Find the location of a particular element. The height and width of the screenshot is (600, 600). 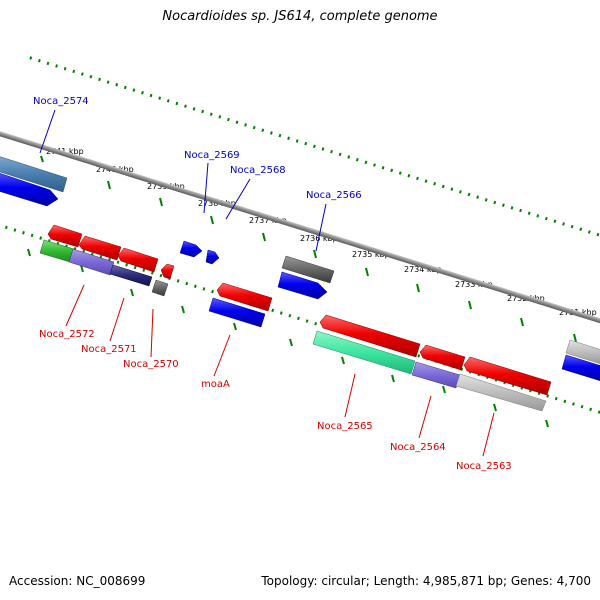

gene-label-noca-2571: Noca_2571 is located at coordinates (109, 349).